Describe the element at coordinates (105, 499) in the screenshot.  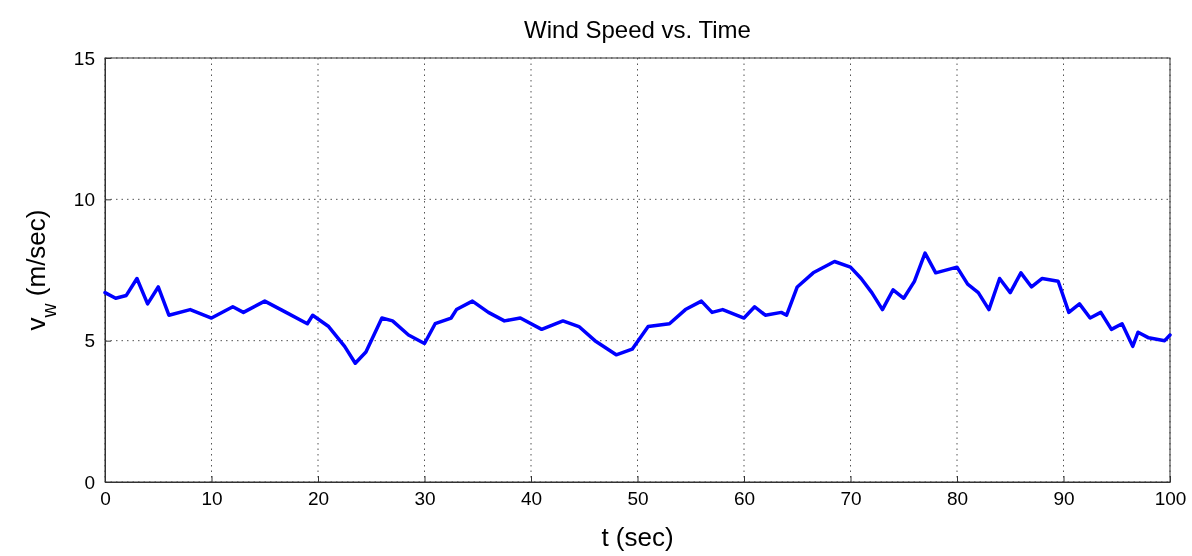
I see `x-tick-label: 0` at that location.